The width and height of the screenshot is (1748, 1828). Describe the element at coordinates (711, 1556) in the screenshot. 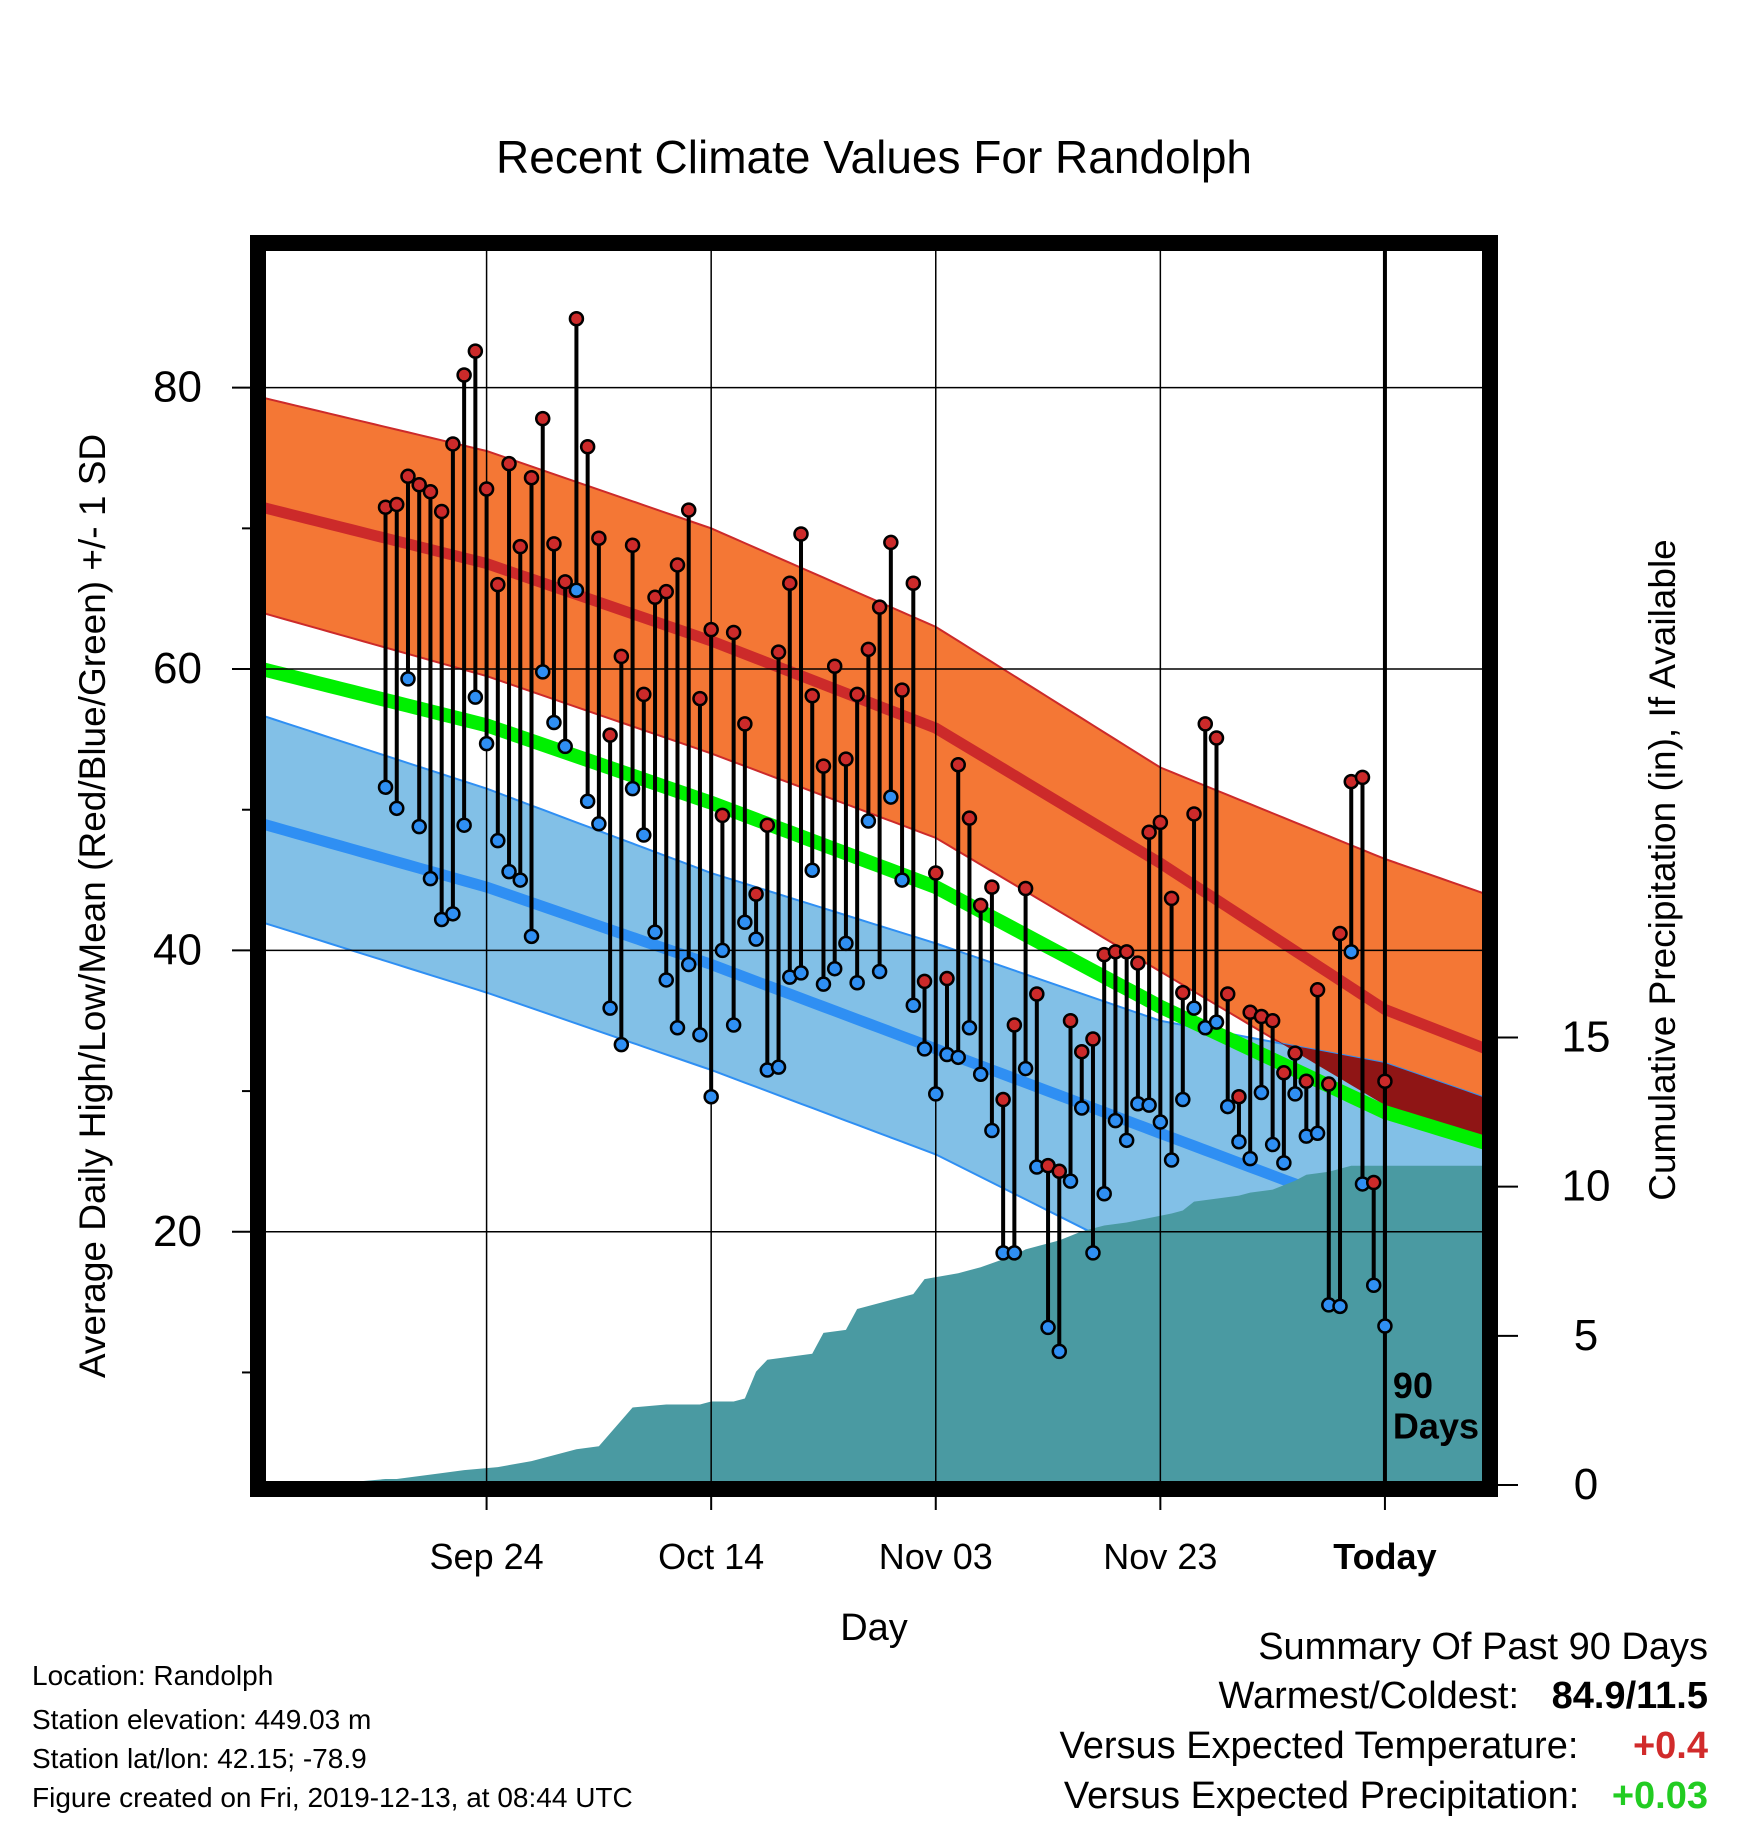

I see `x-tick-label: Oct 14` at that location.